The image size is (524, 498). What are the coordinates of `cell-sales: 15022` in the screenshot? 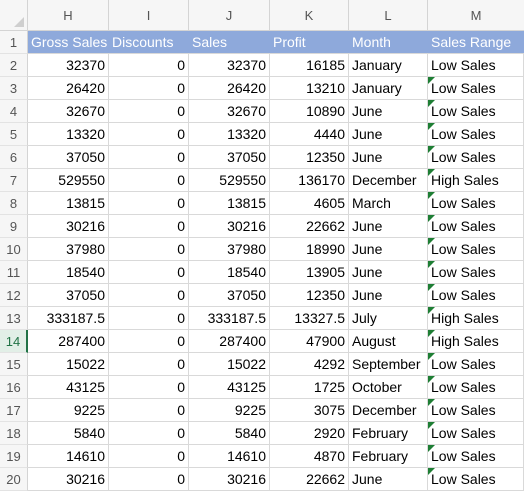 It's located at (229, 364).